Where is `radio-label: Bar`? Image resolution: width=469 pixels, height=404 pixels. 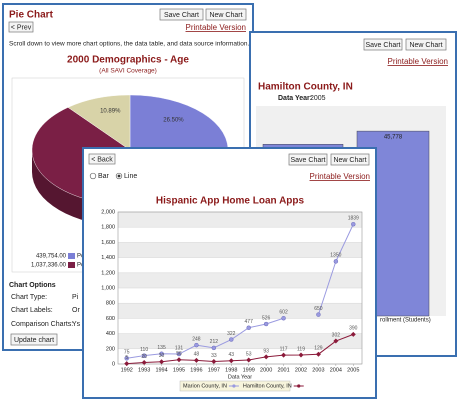
radio-label: Bar is located at coordinates (104, 176).